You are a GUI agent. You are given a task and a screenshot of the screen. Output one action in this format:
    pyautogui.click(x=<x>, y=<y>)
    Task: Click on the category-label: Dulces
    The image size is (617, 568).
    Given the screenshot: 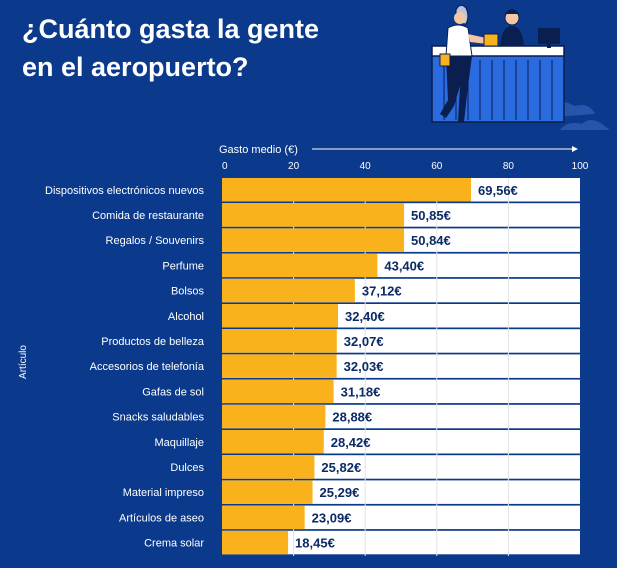 What is the action you would take?
    pyautogui.click(x=187, y=468)
    